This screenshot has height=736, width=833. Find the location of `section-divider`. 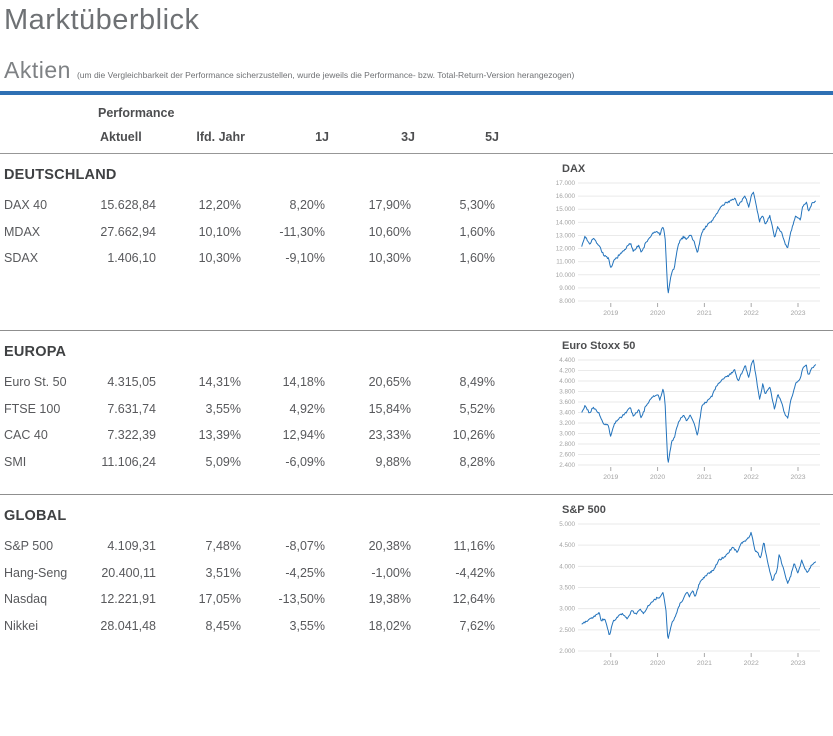

section-divider is located at coordinates (416, 494).